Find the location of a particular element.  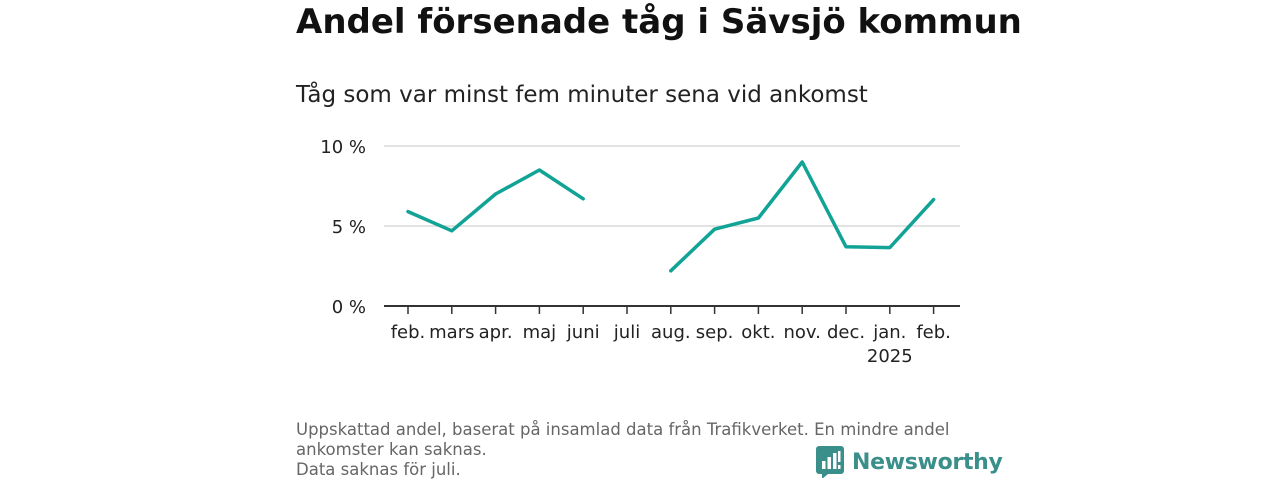

x-tick-label: maj is located at coordinates (540, 332).